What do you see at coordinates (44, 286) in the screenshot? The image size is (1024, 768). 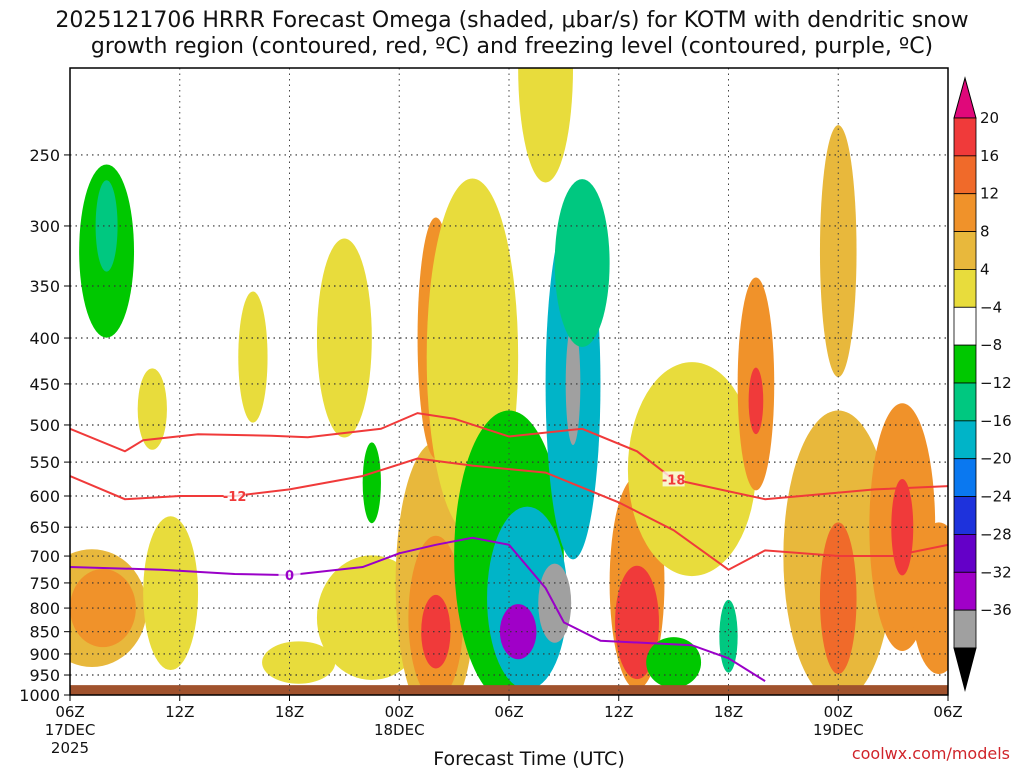 I see `y-tick-label-350: 350` at bounding box center [44, 286].